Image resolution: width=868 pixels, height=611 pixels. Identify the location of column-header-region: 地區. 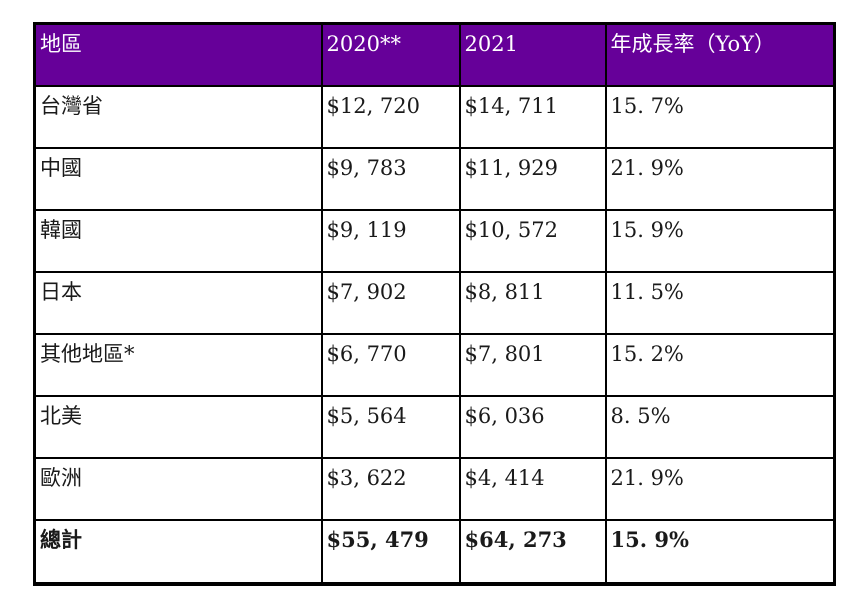
(178, 54).